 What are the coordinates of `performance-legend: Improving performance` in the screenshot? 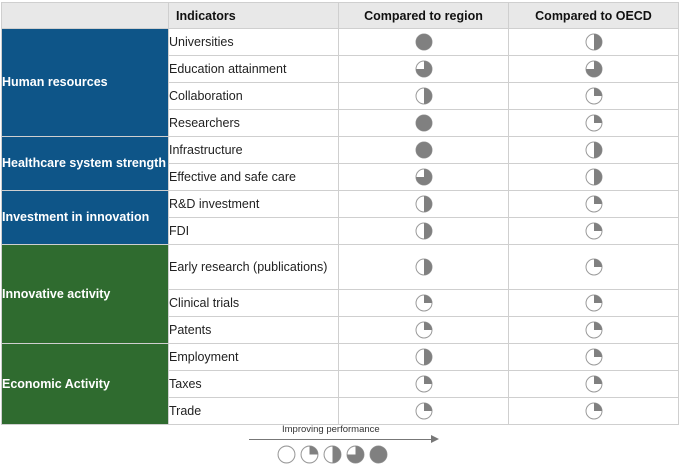 It's located at (344, 444).